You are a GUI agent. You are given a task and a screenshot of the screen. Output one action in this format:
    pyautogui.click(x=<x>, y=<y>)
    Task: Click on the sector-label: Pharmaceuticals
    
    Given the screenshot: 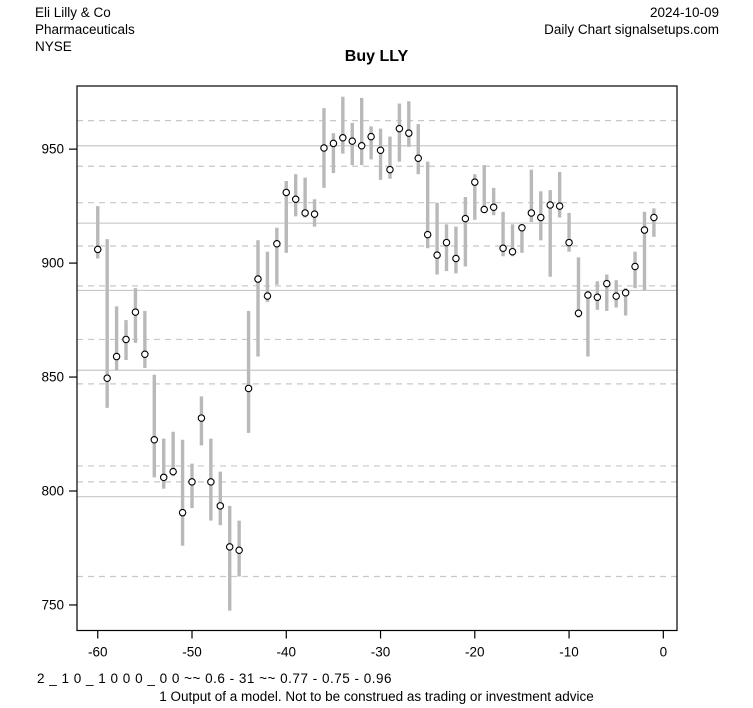 What is the action you would take?
    pyautogui.click(x=85, y=29)
    